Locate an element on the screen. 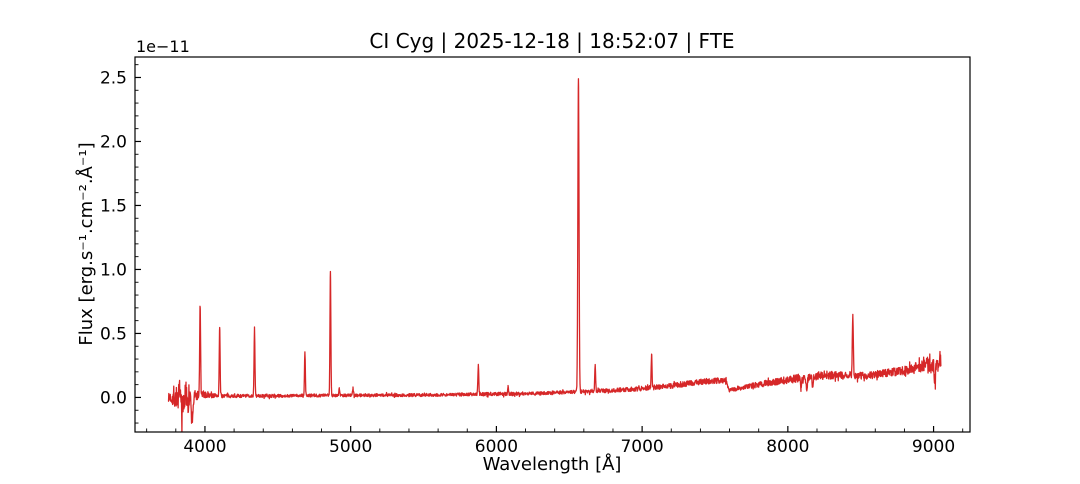 This screenshot has height=484, width=1080. y-tick-label-0.0: 0.0 is located at coordinates (113, 398).